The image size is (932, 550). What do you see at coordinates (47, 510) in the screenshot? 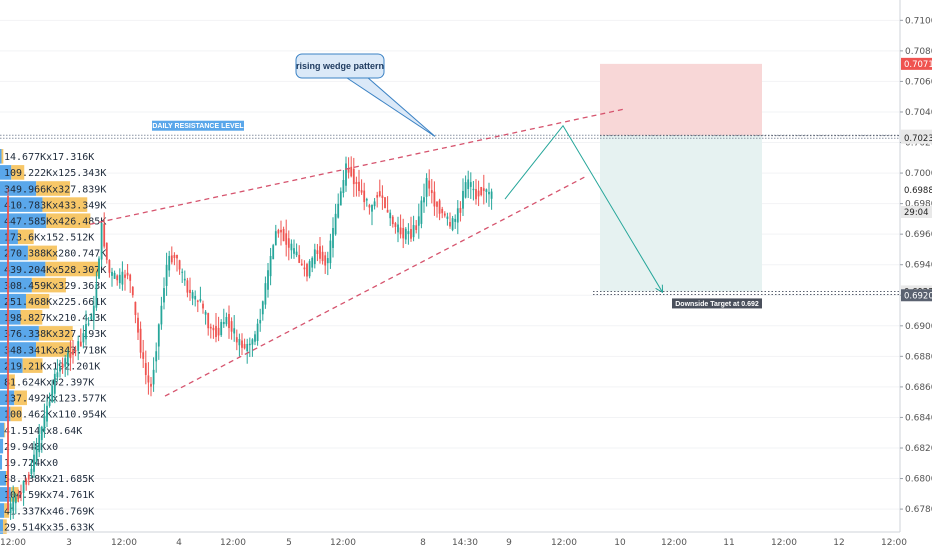
I see `volume-profile-row: 41.337Kx46.769K` at bounding box center [47, 510].